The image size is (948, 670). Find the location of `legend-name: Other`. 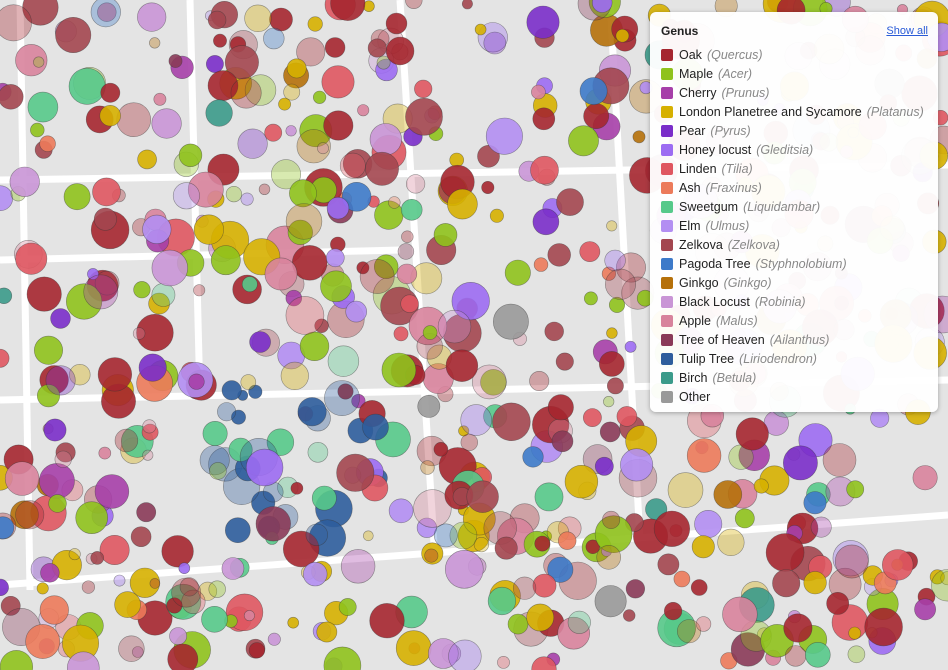

legend-name: Other is located at coordinates (695, 396).